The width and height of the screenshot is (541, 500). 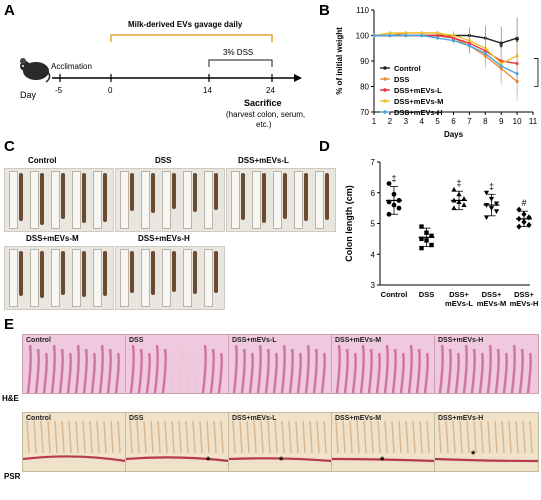 I want to click on y-tick-label: 80, so click(x=364, y=87).